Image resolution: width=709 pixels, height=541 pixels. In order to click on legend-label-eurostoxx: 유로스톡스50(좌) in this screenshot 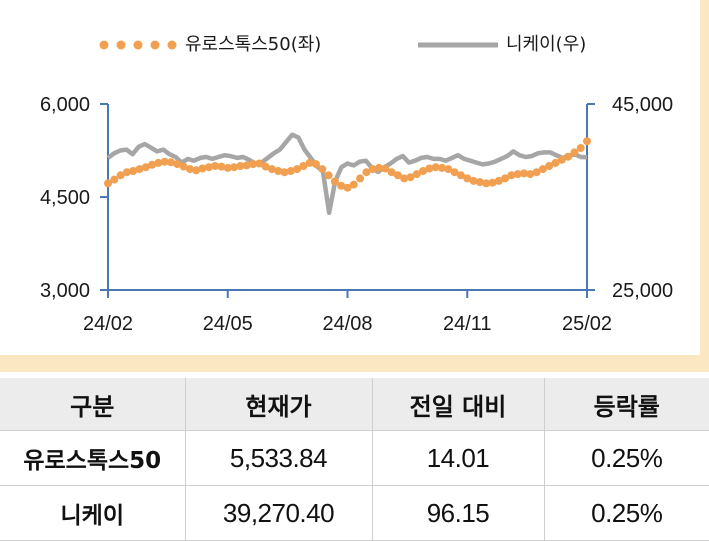, I will do `click(253, 44)`.